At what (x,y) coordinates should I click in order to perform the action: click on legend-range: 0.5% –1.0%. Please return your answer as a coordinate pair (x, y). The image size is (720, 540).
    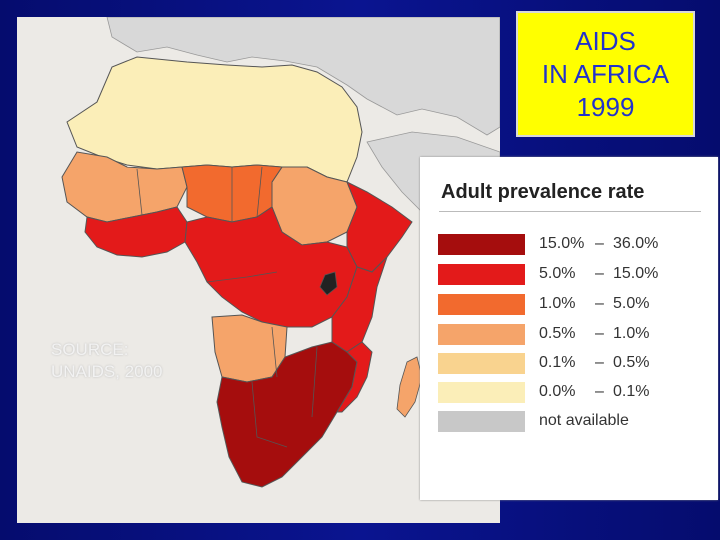
    Looking at the image, I should click on (594, 334).